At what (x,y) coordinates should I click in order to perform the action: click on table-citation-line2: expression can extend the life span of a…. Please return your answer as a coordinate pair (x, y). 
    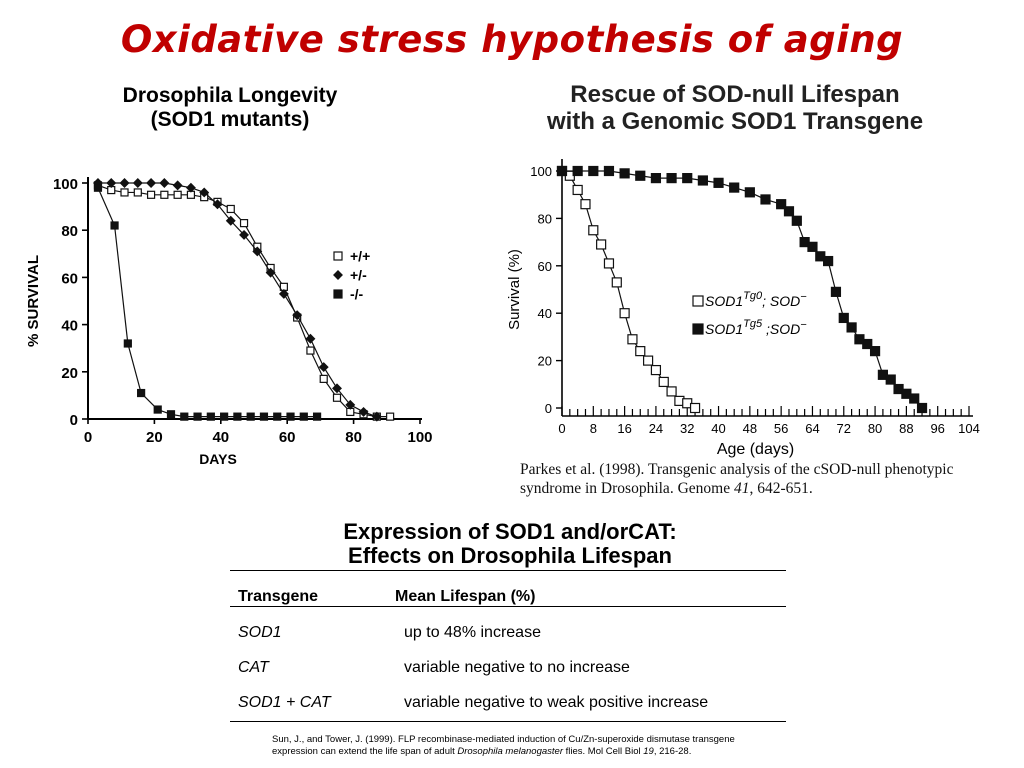
    Looking at the image, I should click on (532, 752).